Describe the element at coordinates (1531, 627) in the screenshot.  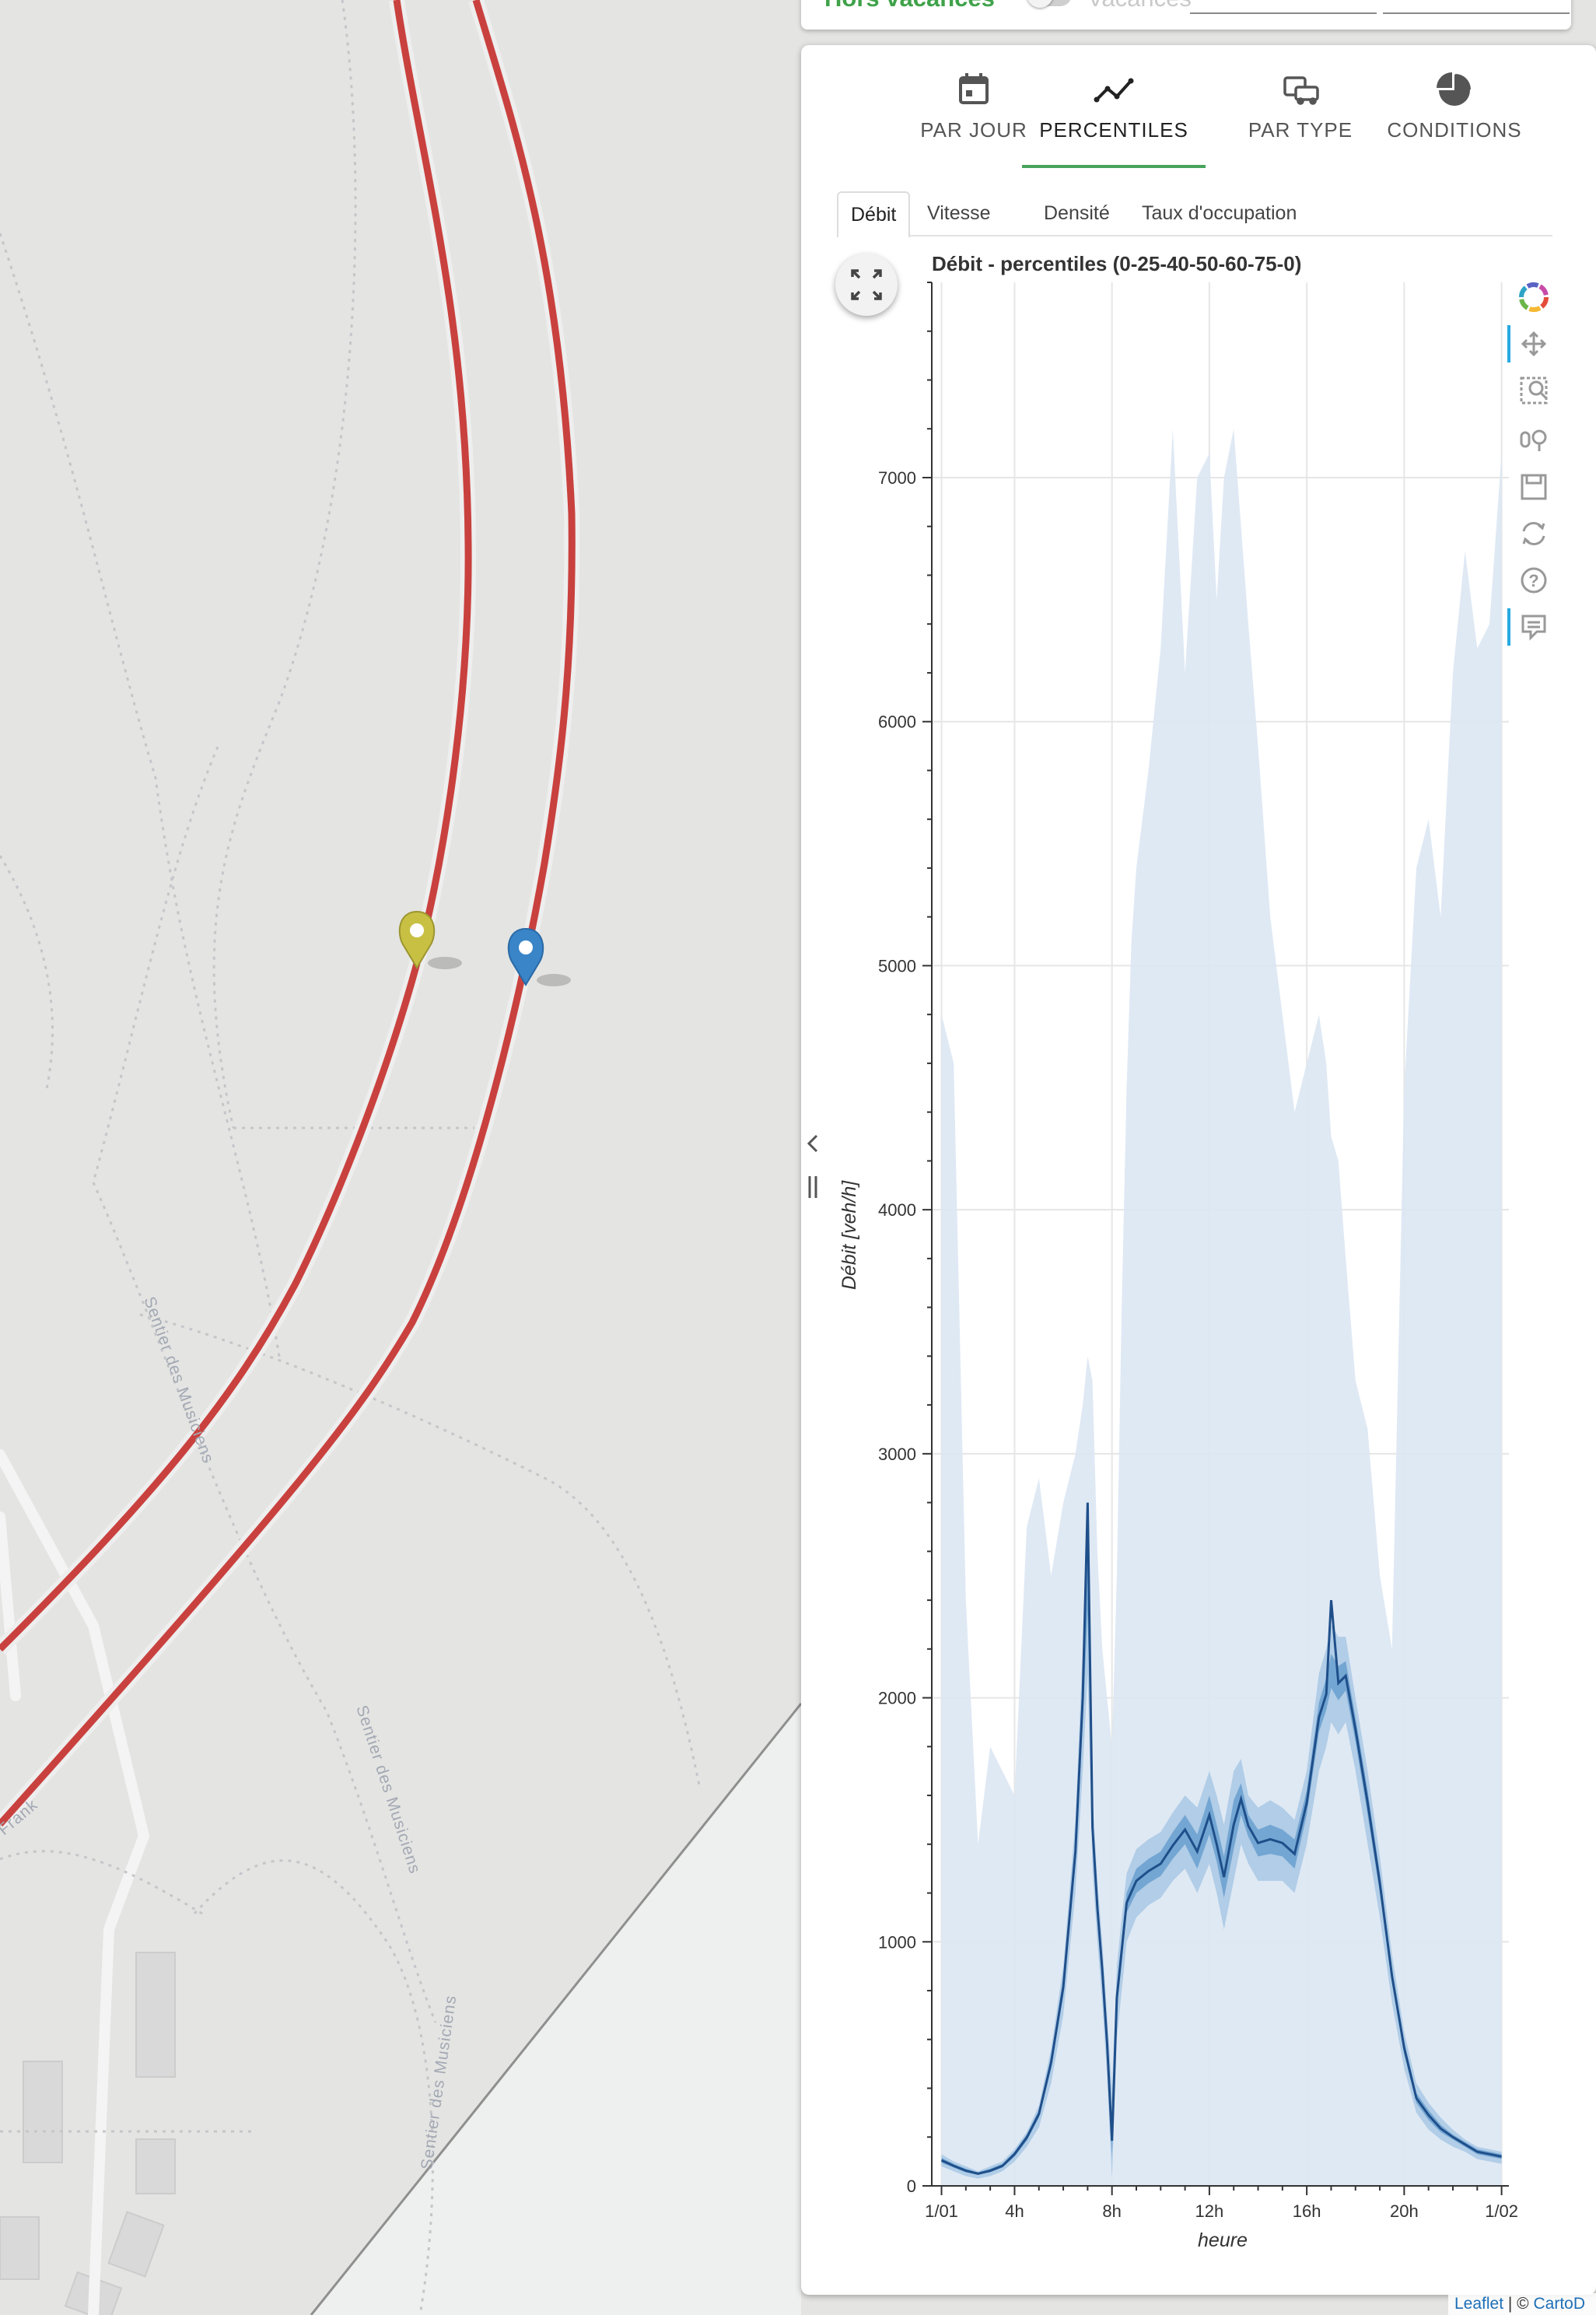
I see `hover-icon` at that location.